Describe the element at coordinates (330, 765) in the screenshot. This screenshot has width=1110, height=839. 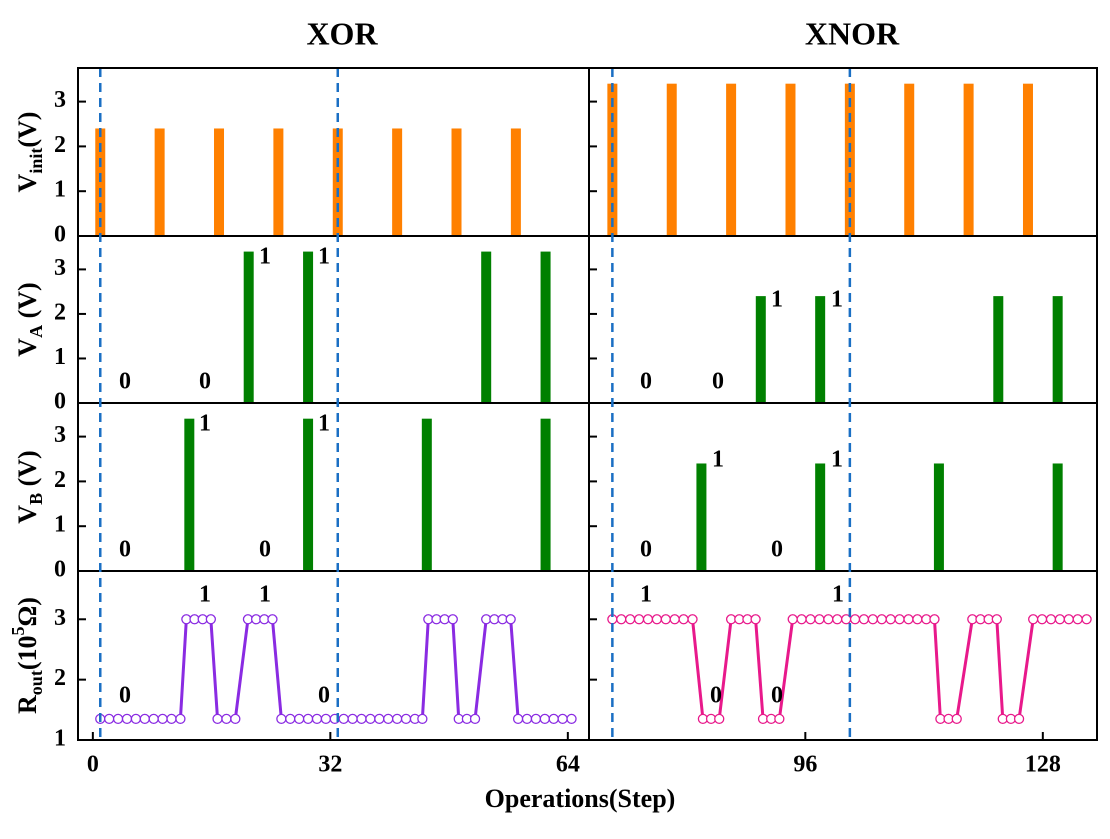
I see `x-tick-label: 32` at that location.